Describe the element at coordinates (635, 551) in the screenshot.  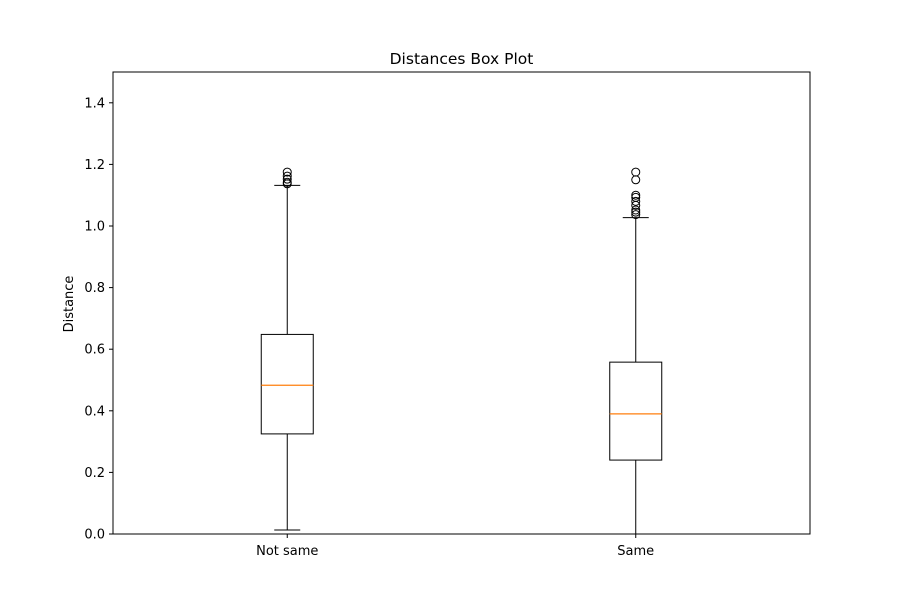
I see `x-tick-label: Same` at that location.